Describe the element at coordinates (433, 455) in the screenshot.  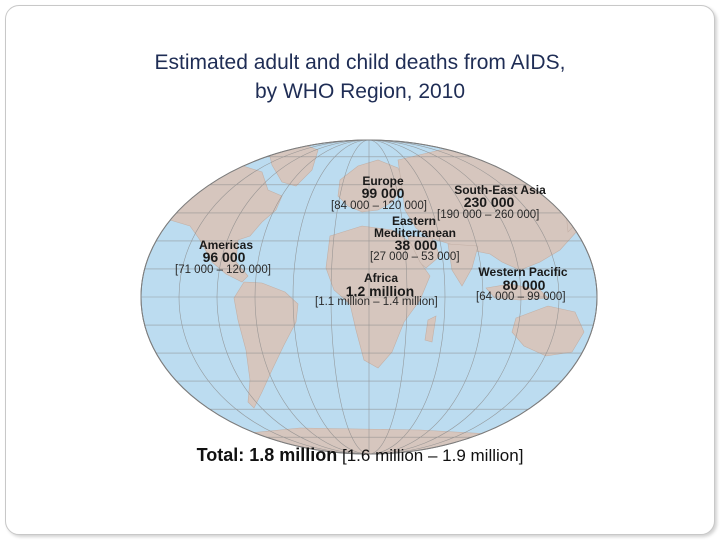
I see `total-range: [1.6 million – 1.9 million]` at that location.